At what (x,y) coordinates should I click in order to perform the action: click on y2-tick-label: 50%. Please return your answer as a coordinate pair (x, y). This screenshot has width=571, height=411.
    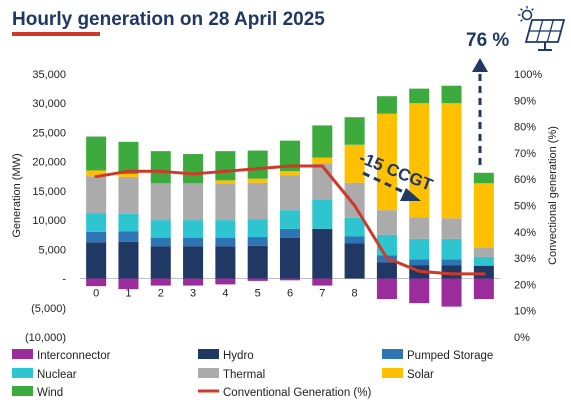
    Looking at the image, I should click on (525, 207).